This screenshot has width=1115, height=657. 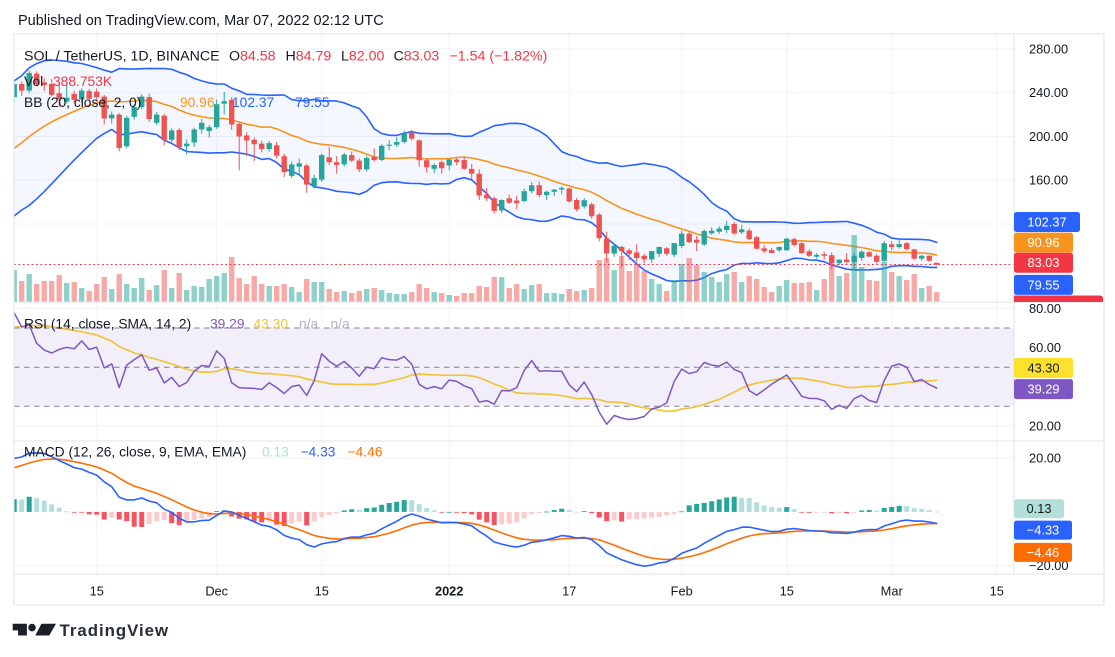 What do you see at coordinates (1043, 284) in the screenshot?
I see `svg-text: 79.55` at bounding box center [1043, 284].